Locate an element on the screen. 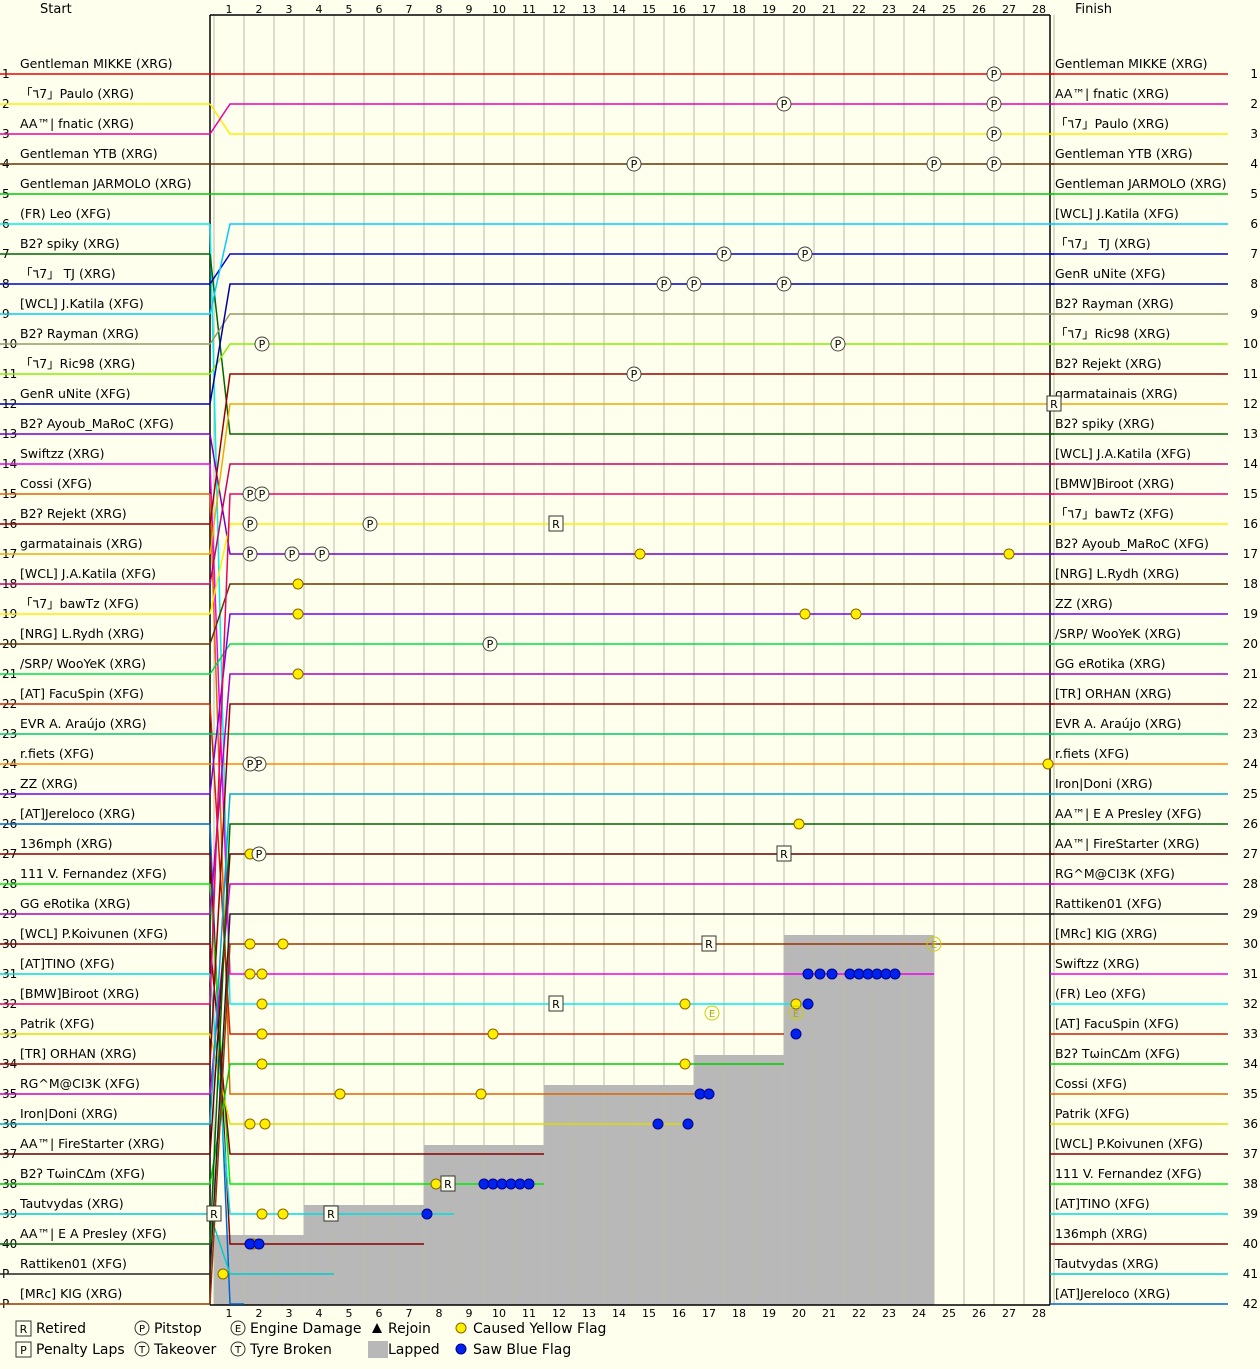 Image resolution: width=1260 pixels, height=1369 pixels. finish-driver-name: 「٦7」 TJ (XRG) is located at coordinates (1103, 243).